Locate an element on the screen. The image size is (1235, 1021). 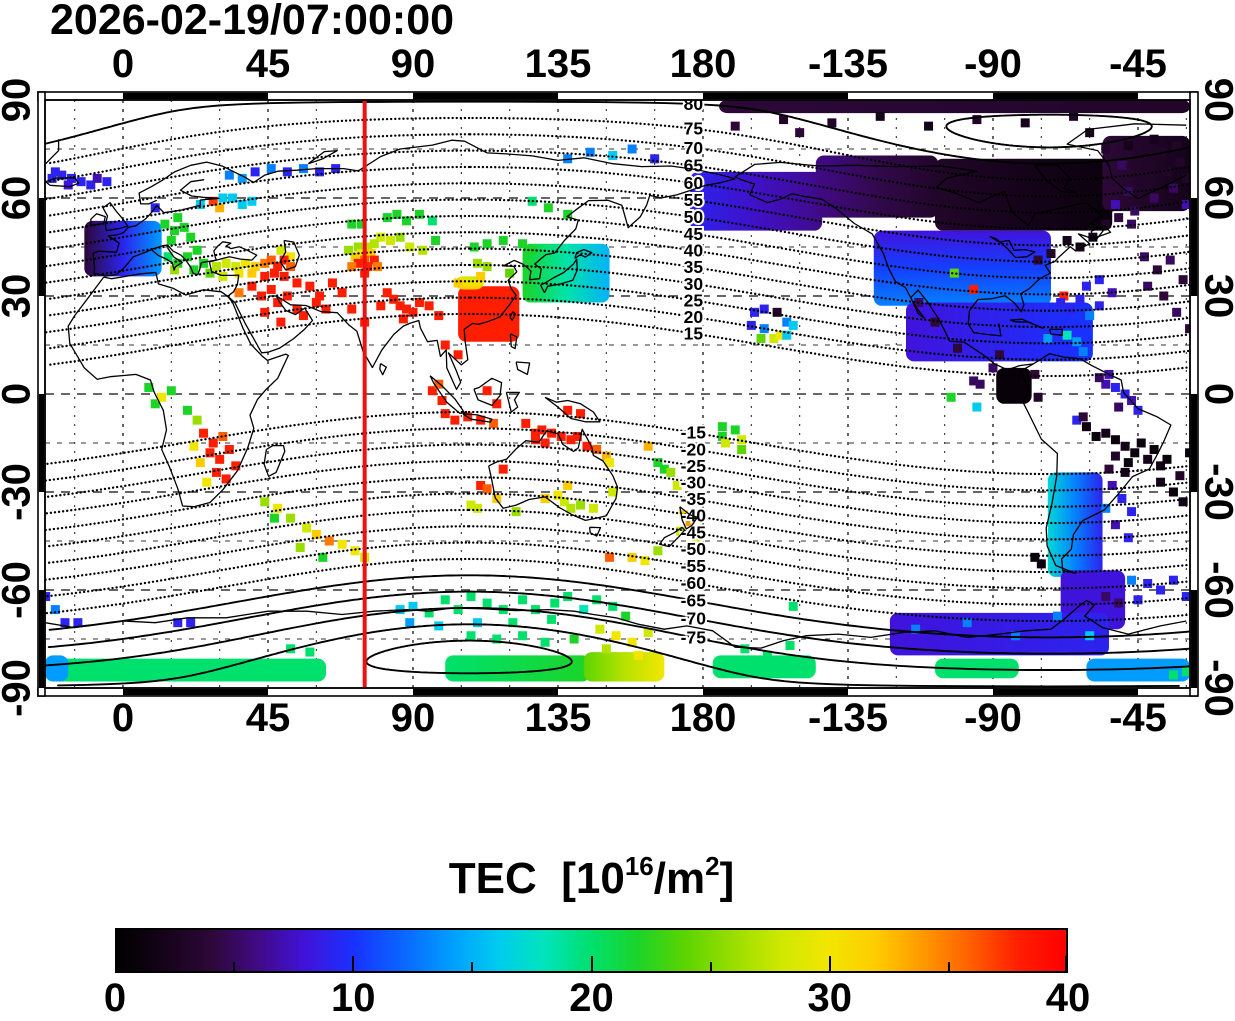
contour-label: -75 is located at coordinates (694, 637).